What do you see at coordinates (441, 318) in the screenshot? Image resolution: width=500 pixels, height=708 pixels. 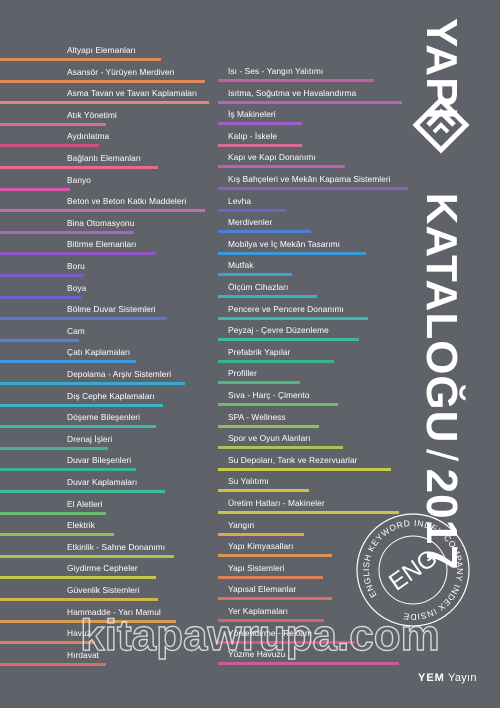 I see `title-word-katalogu: KATALOĞU` at bounding box center [441, 318].